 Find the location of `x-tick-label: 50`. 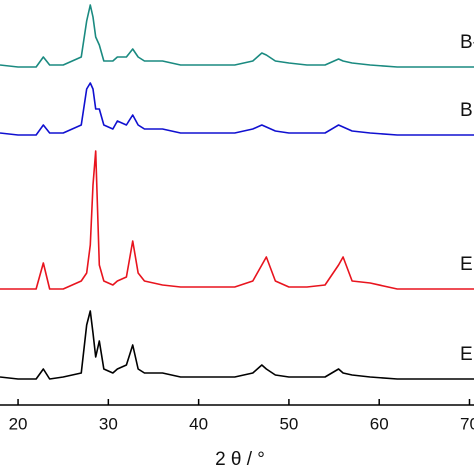

x-tick-label: 50 is located at coordinates (288, 423).